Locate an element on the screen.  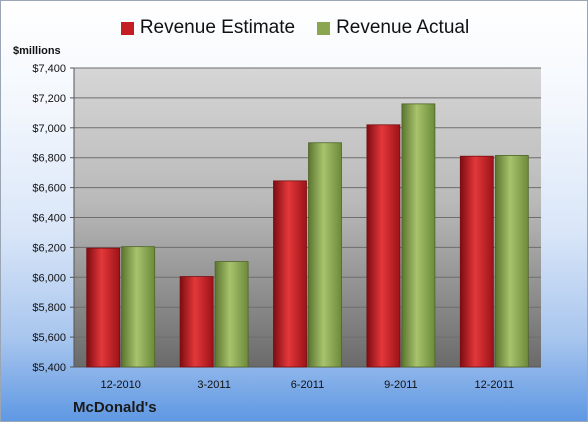
y-tick-label: $6,400 is located at coordinates (49, 219).